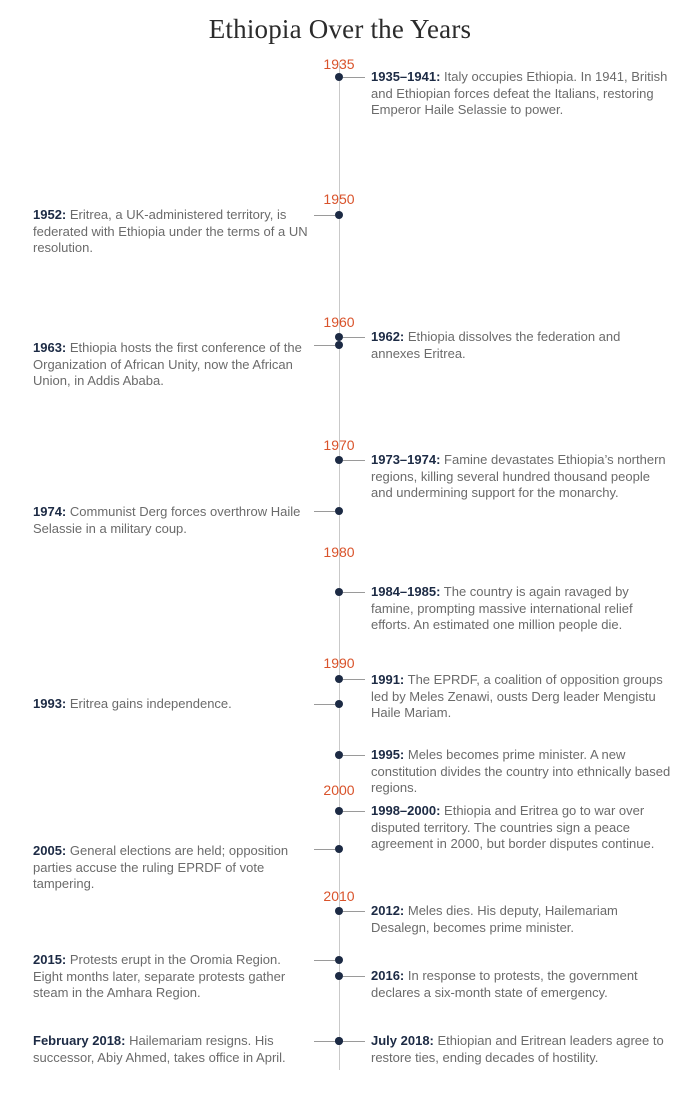  Describe the element at coordinates (50, 214) in the screenshot. I see `event-date: 1952:` at that location.